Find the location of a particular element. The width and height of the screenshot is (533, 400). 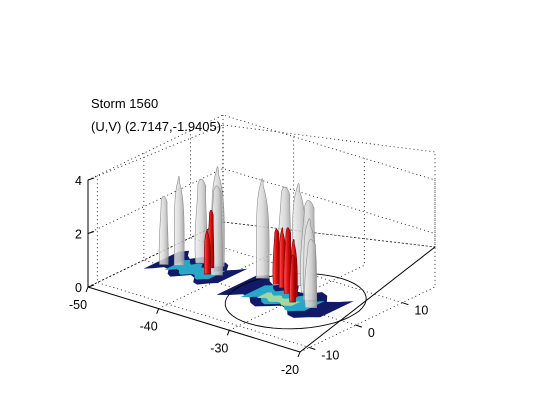

x-tick-label: -50 is located at coordinates (78, 305).